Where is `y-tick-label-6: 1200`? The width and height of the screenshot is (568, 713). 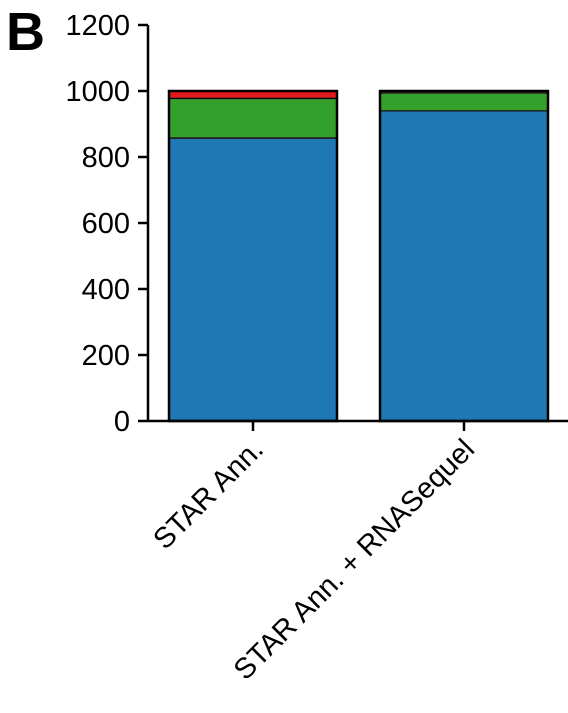 y-tick-label-6: 1200 is located at coordinates (97, 26).